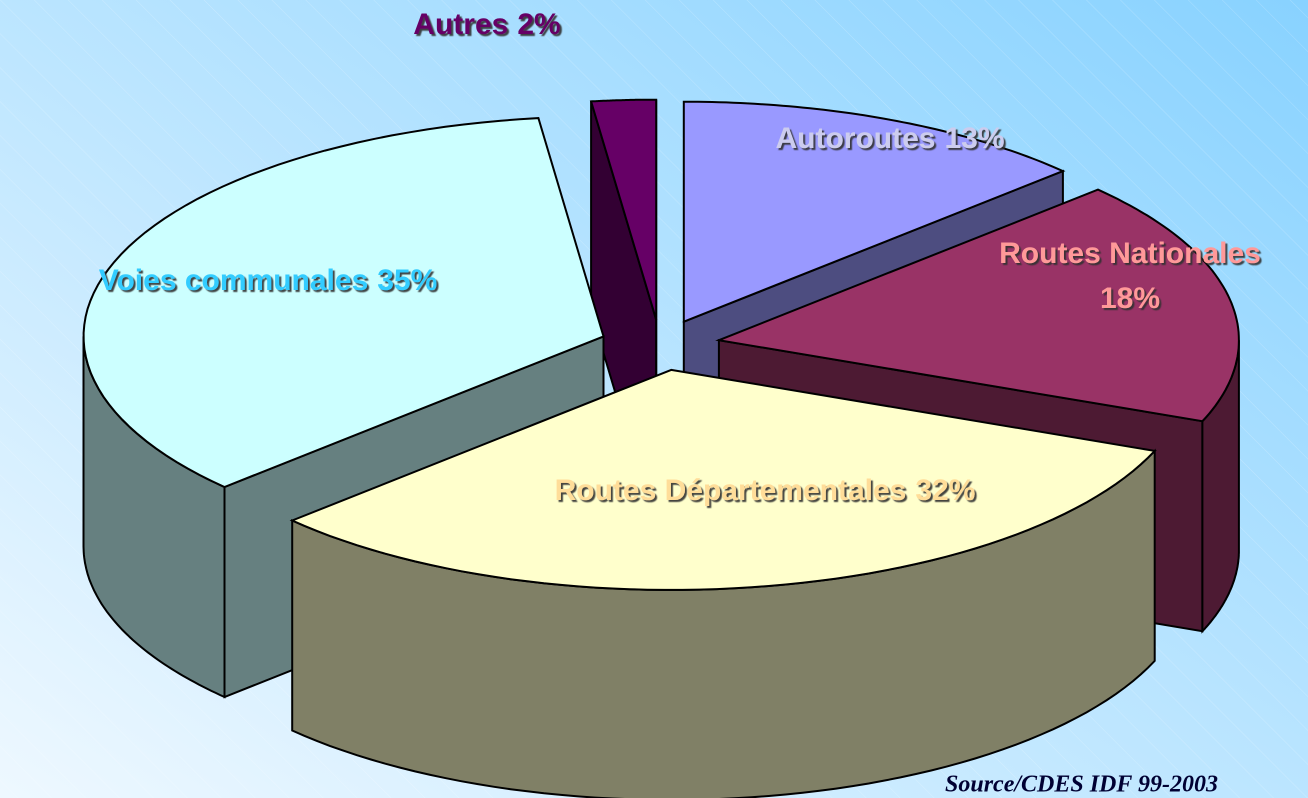 This screenshot has width=1308, height=798. Describe the element at coordinates (538, 24) in the screenshot. I see `label-value: 2%` at that location.